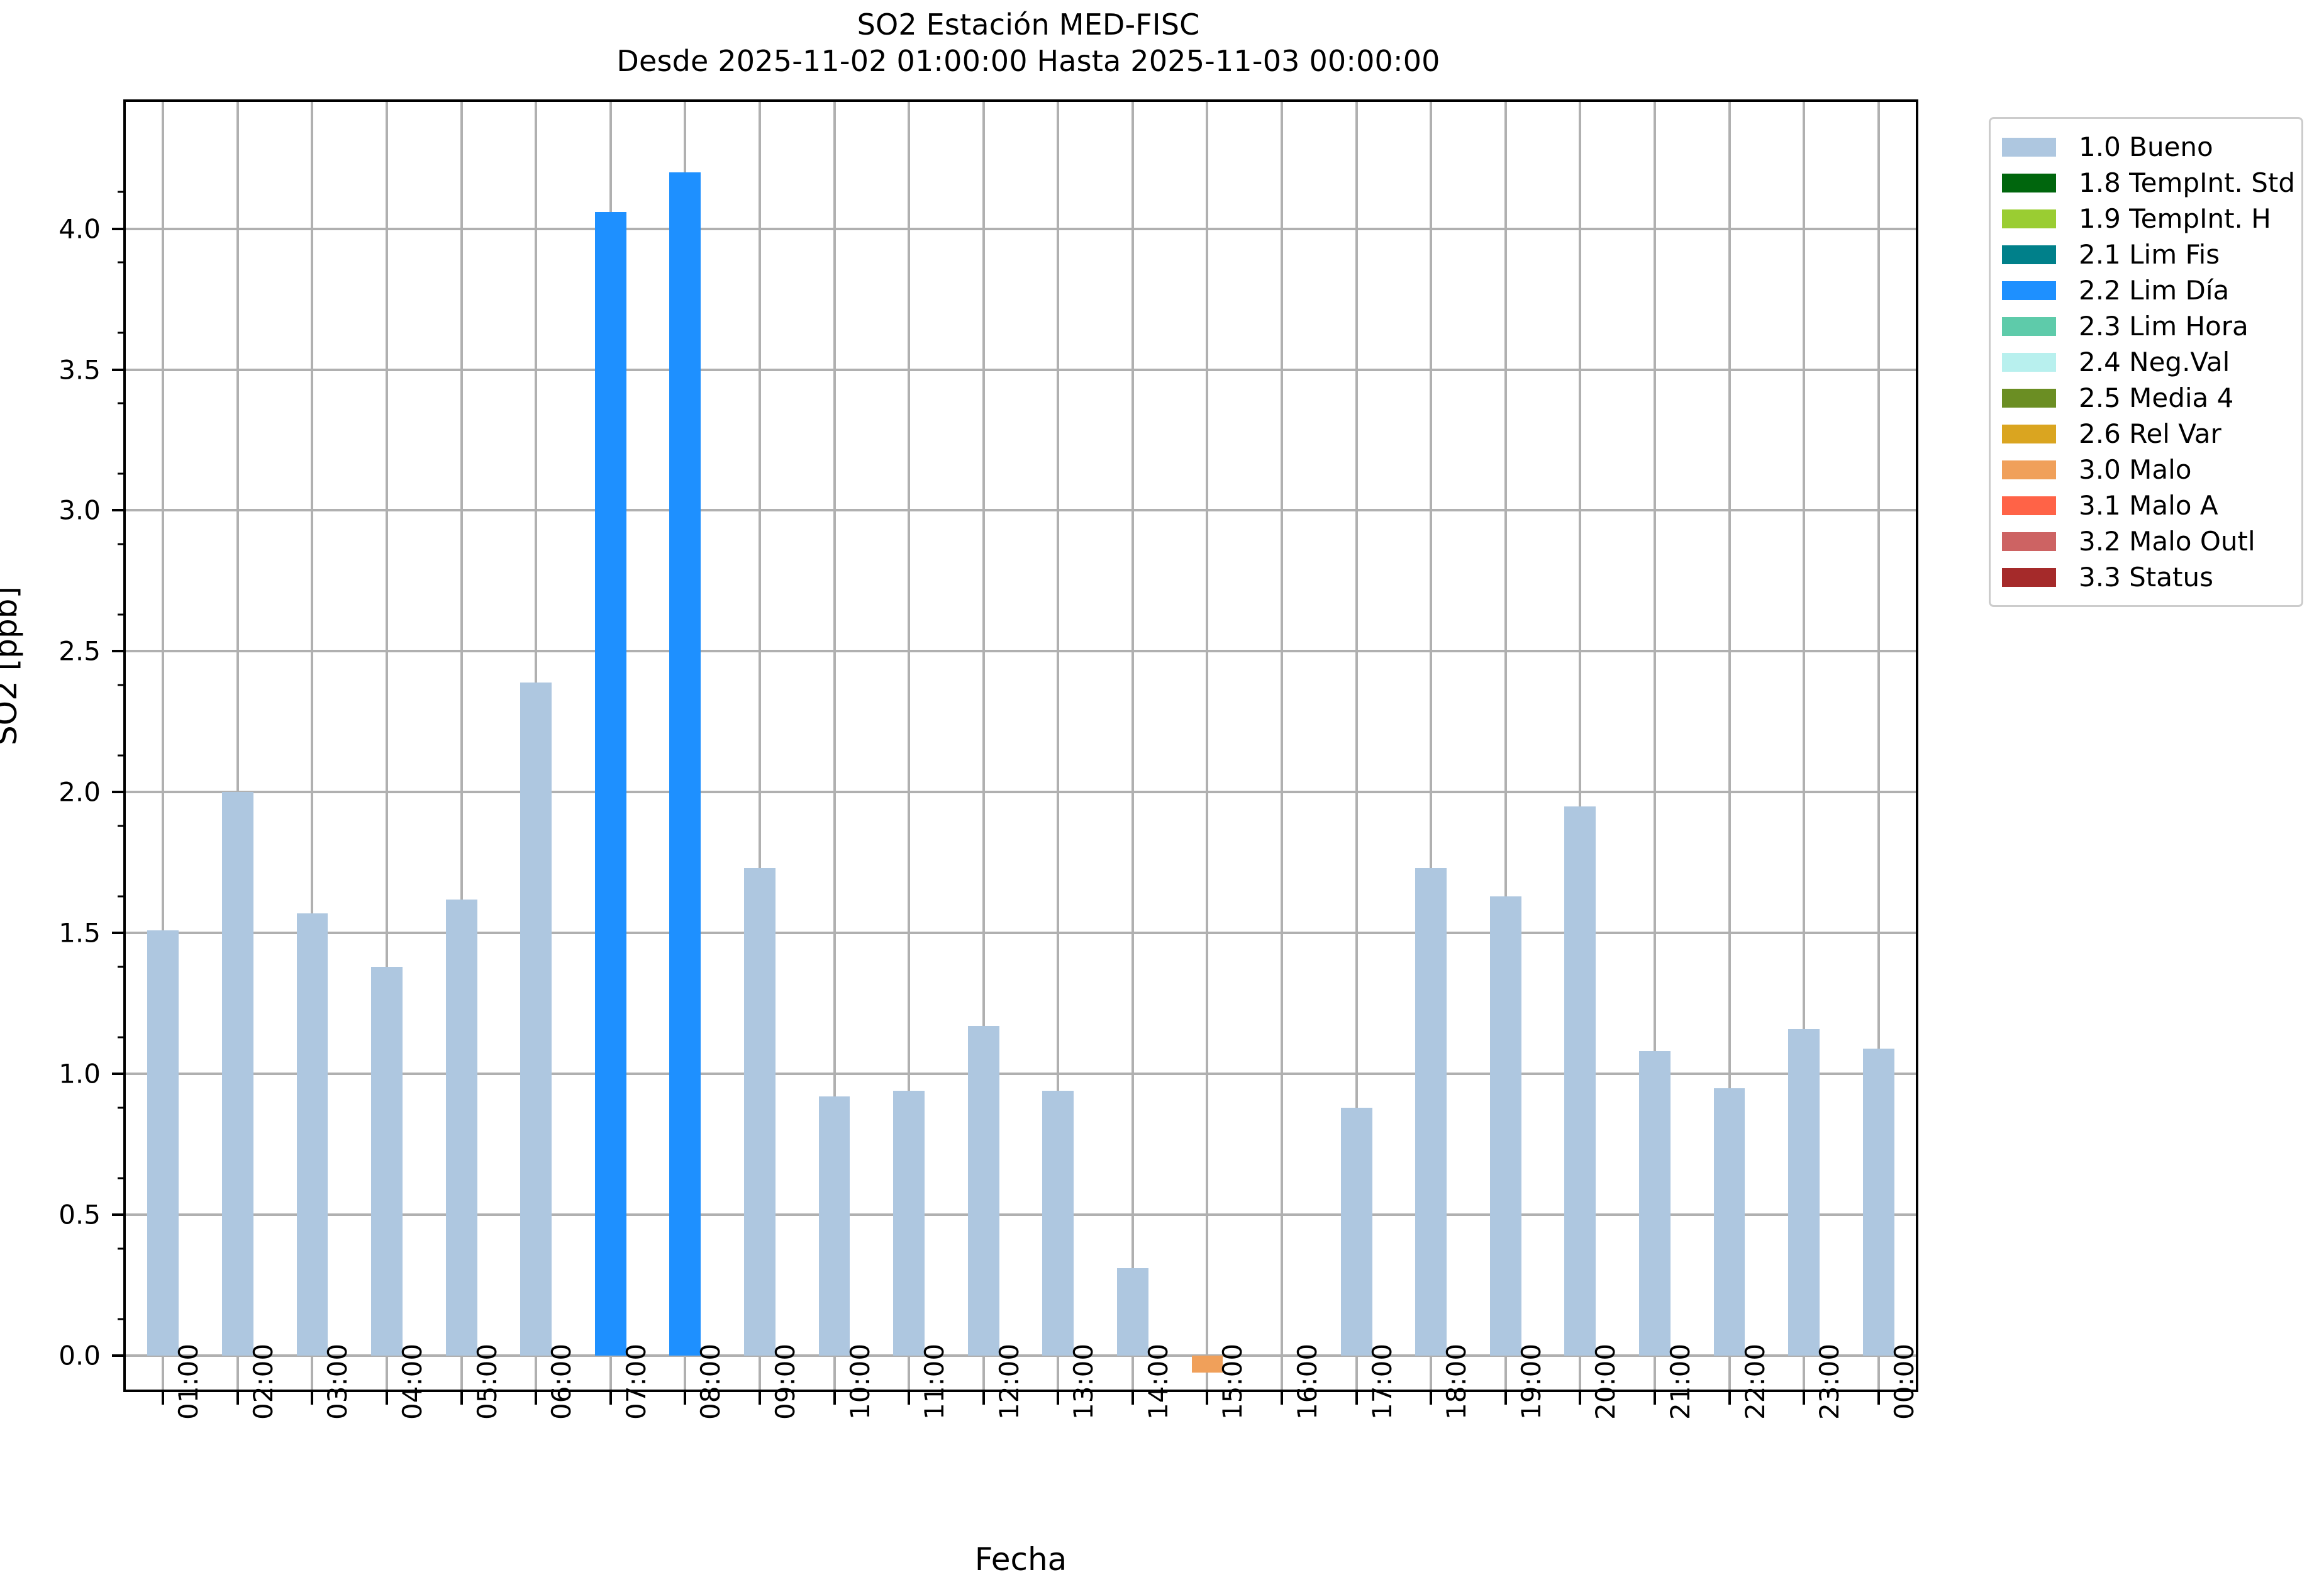 The width and height of the screenshot is (2324, 1594). What do you see at coordinates (2154, 290) in the screenshot?
I see `legend-item-label: 2.2 Lim Día` at bounding box center [2154, 290].